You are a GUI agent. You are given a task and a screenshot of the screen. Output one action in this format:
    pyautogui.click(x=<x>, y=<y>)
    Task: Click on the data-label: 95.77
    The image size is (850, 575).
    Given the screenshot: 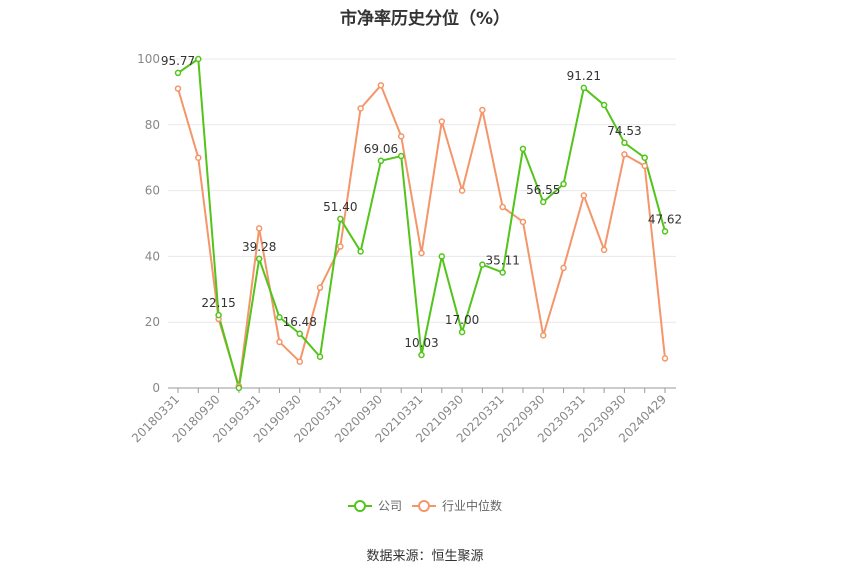 What is the action you would take?
    pyautogui.click(x=178, y=61)
    